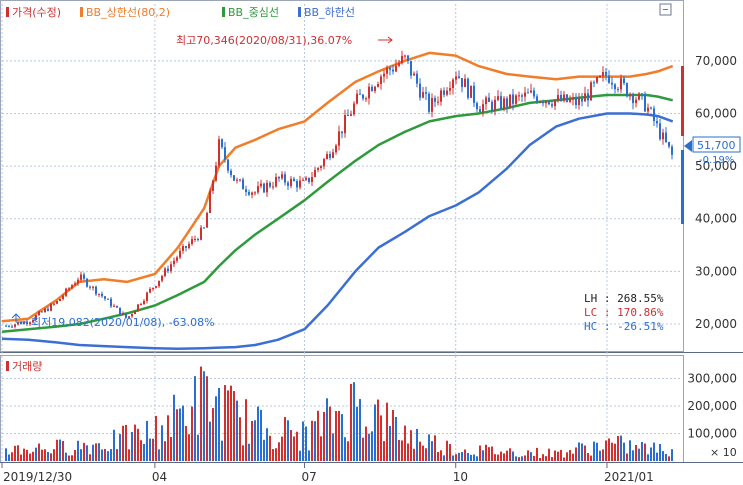 The height and width of the screenshot is (485, 743). What do you see at coordinates (624, 312) in the screenshot?
I see `lc-label: LC : 170.86%` at bounding box center [624, 312].